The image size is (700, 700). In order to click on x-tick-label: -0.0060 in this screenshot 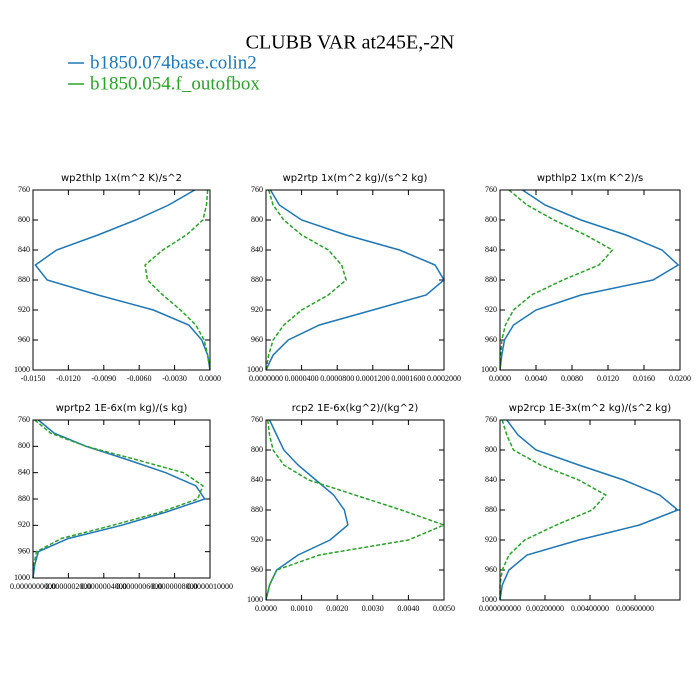, I will do `click(139, 378)`.